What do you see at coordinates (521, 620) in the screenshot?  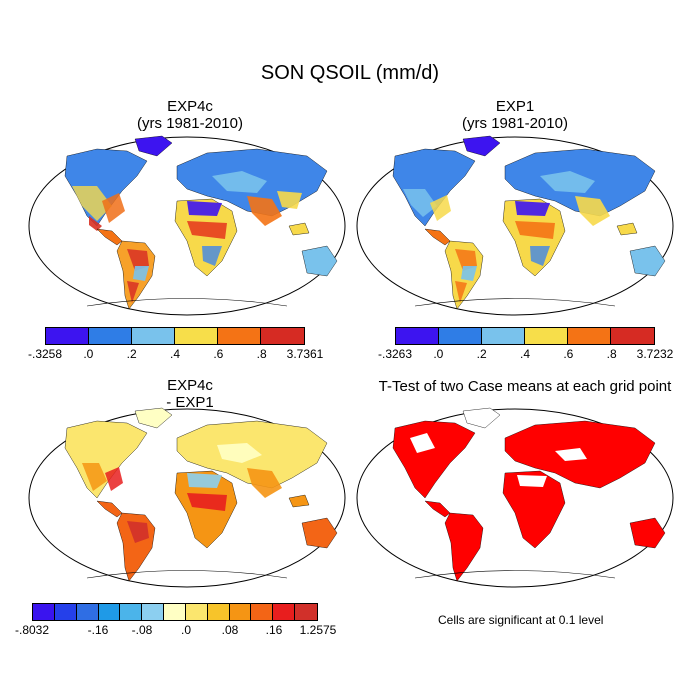 I see `significance-note: Cells are significant at 0.1 level` at bounding box center [521, 620].